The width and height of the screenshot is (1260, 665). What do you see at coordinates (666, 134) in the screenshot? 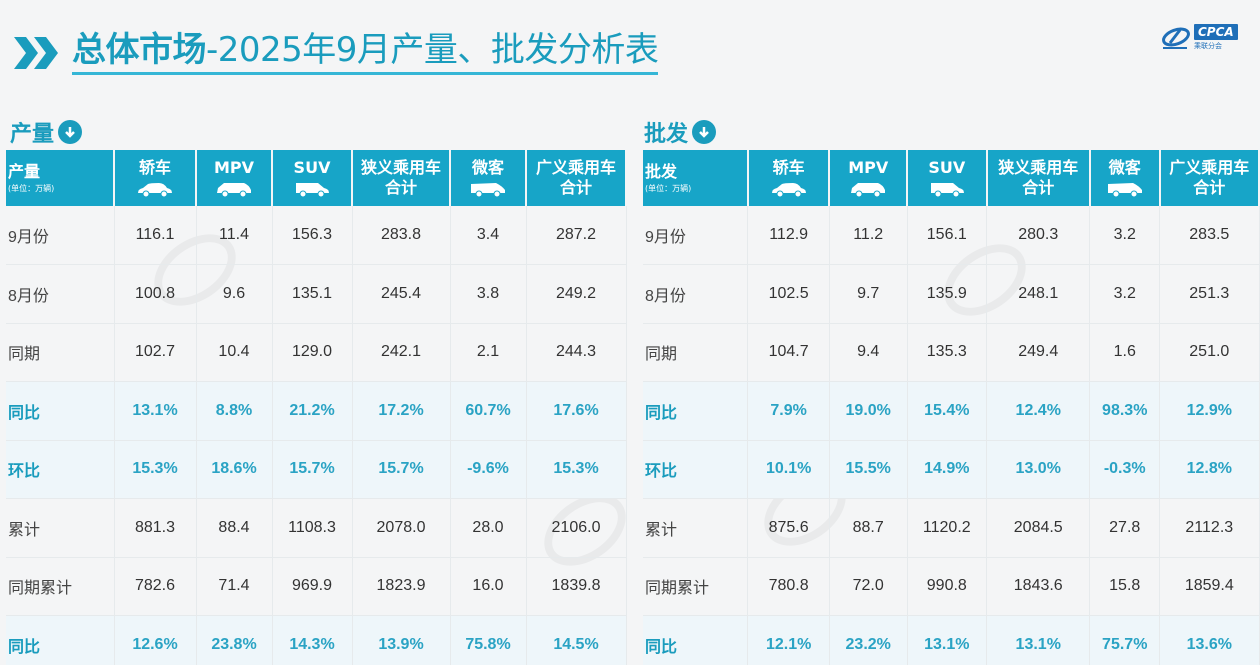
I see `wholesale-label-text: 批发` at bounding box center [666, 134].